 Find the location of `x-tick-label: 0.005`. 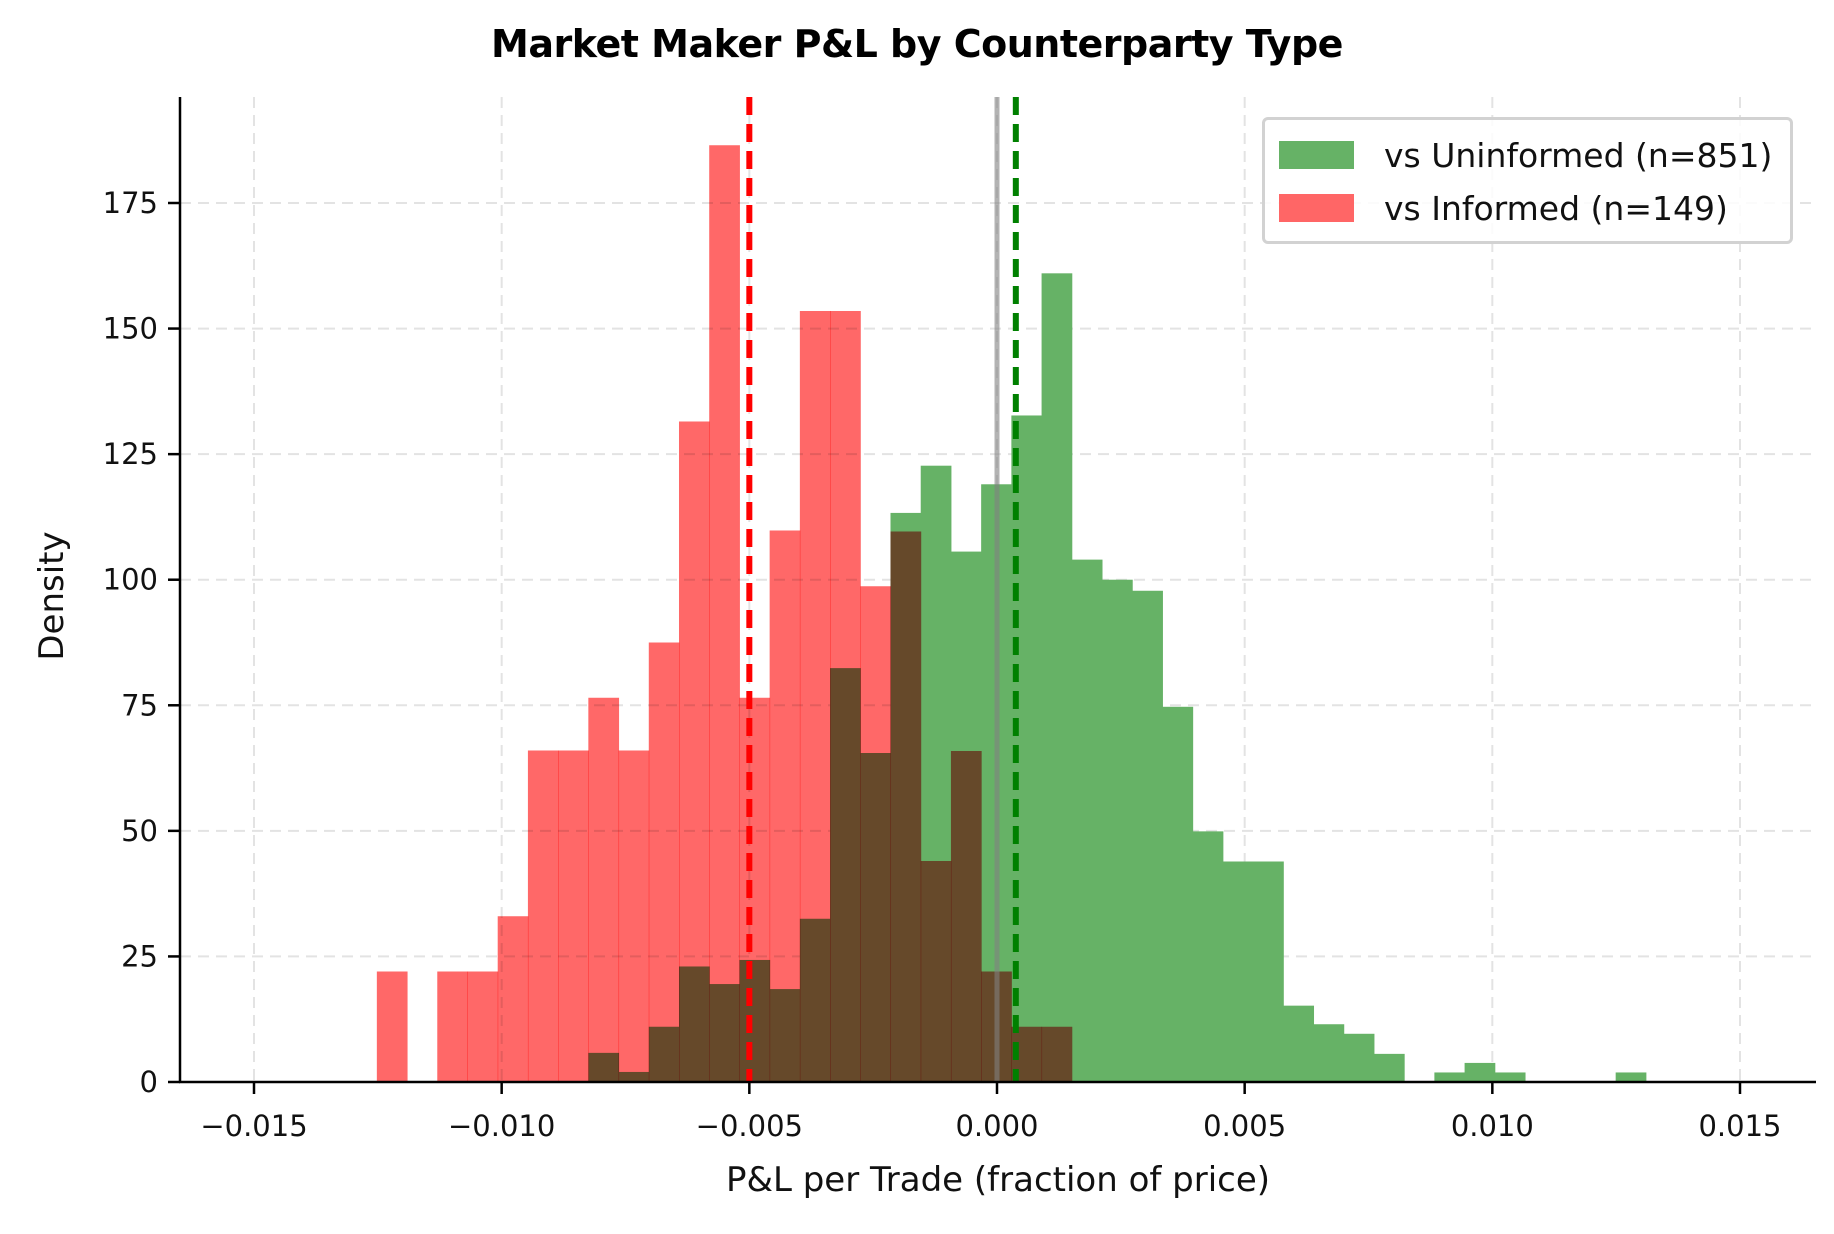

x-tick-label: 0.005 is located at coordinates (1244, 1126).